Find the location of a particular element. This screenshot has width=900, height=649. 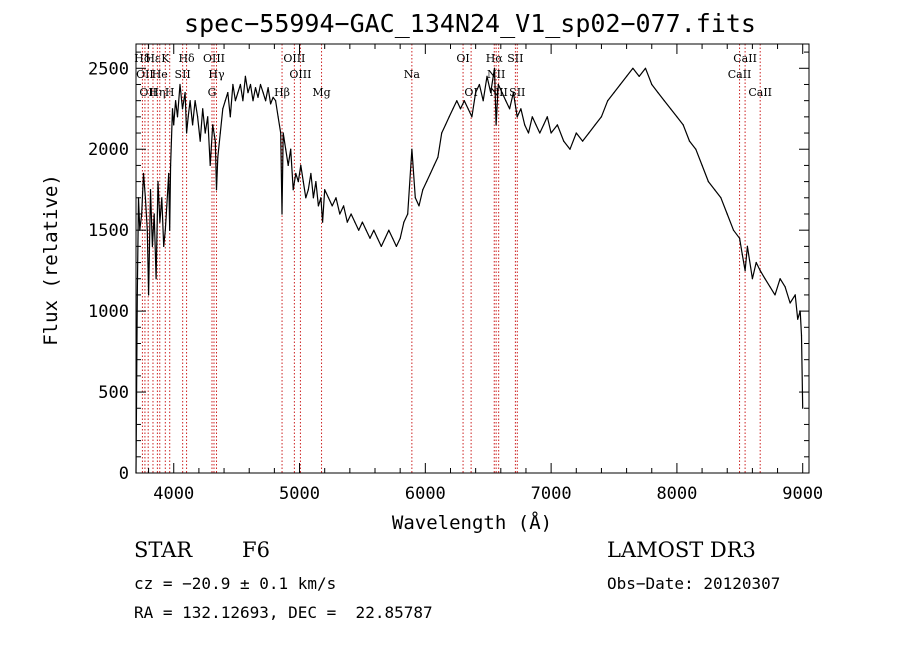

line-label-17: Na is located at coordinates (412, 74).